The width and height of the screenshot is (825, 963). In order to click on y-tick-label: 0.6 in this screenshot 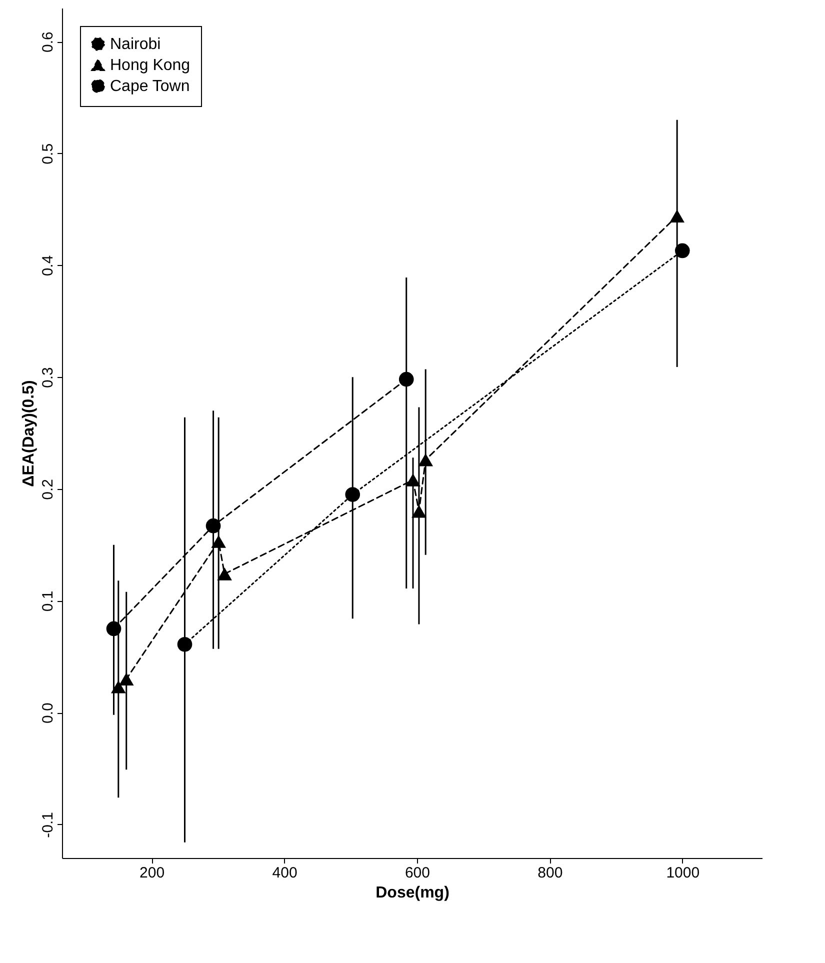, I will do `click(48, 42)`.